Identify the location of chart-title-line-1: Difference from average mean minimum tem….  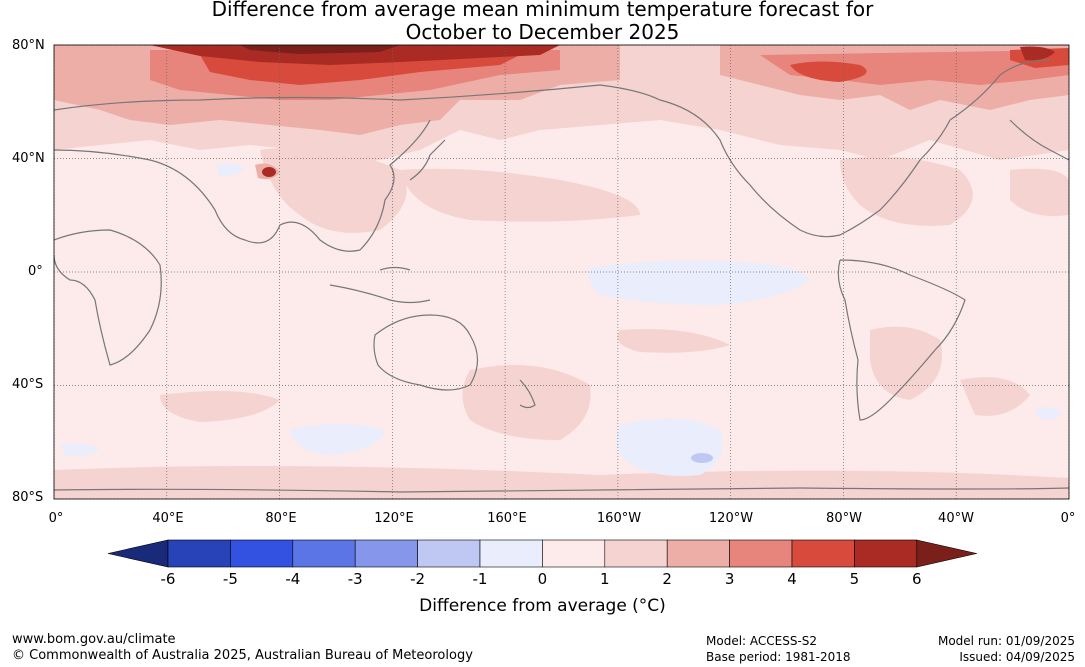
(542, 10).